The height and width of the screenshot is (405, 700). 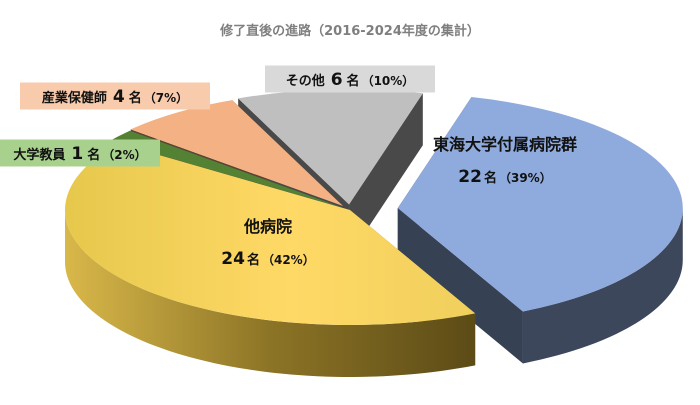 I want to click on slice-1-label-name: 他病院, so click(x=267, y=226).